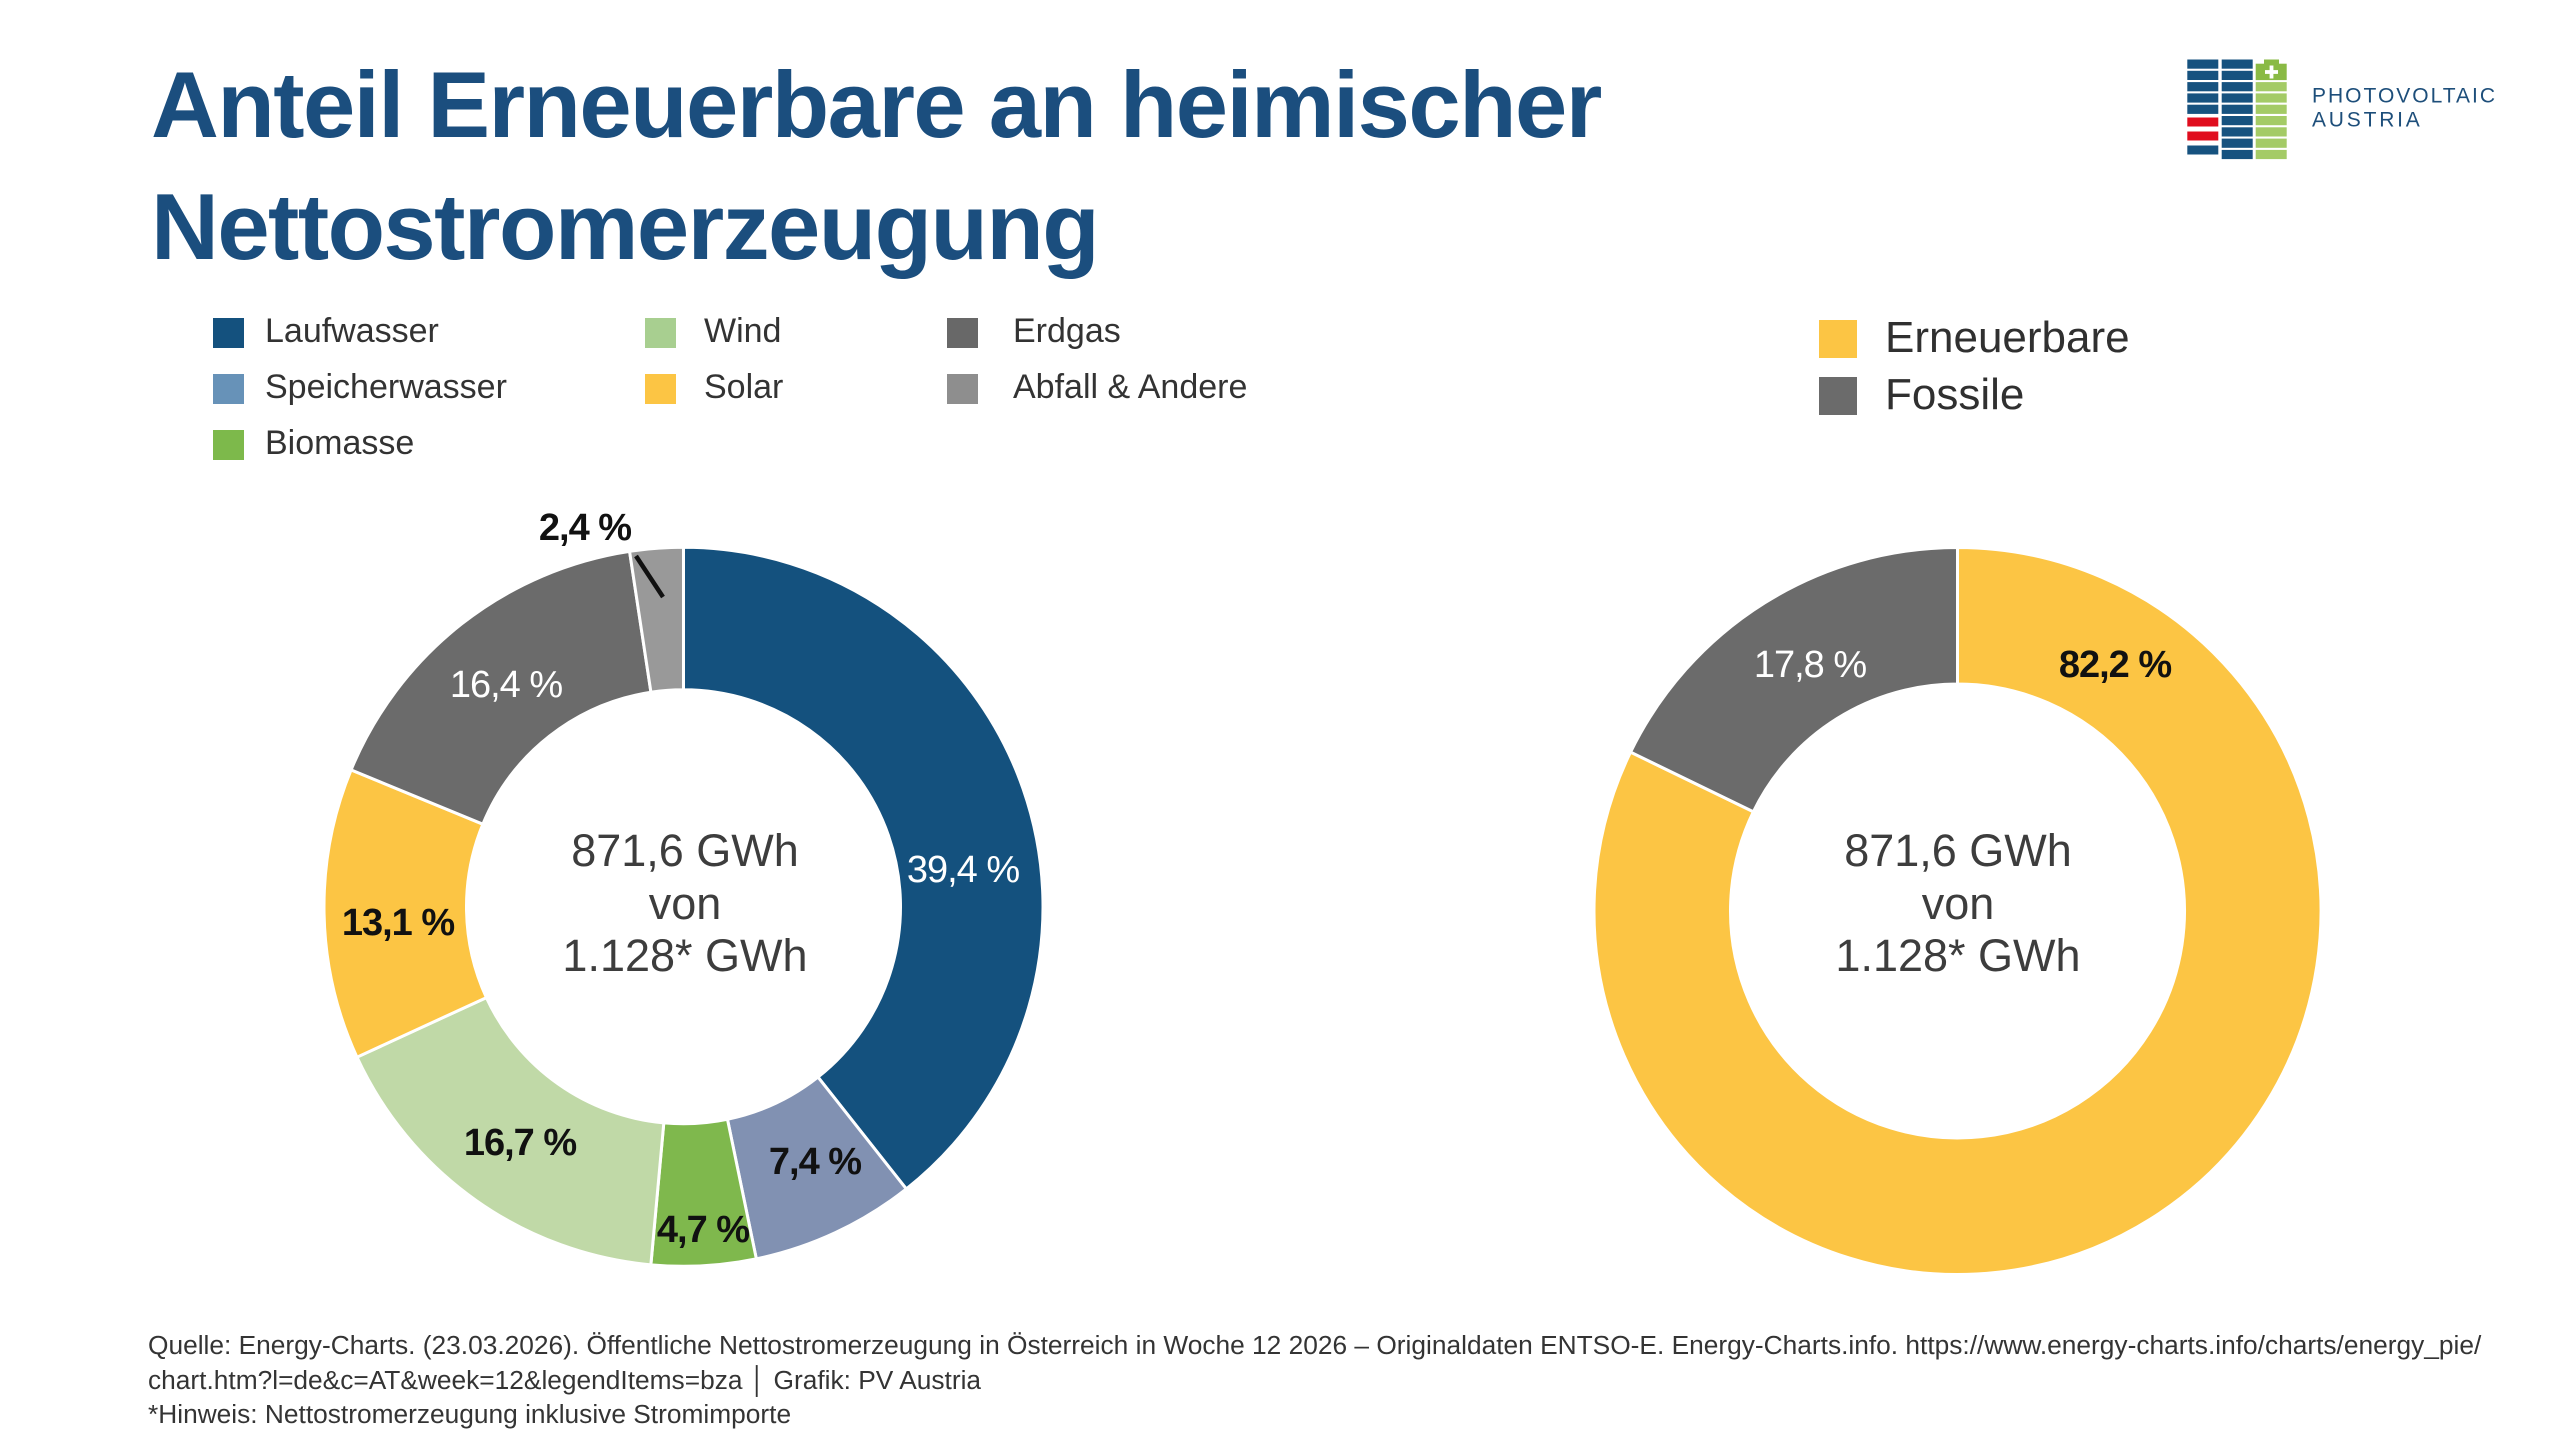 The width and height of the screenshot is (2560, 1440). Describe the element at coordinates (1810, 665) in the screenshot. I see `svg-text: 17,8 %` at that location.